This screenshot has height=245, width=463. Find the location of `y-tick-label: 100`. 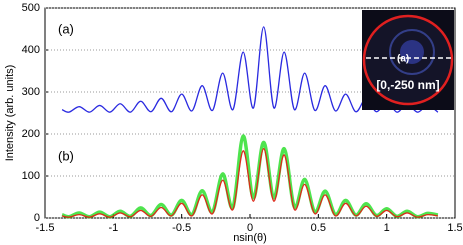

y-tick-label: 100 is located at coordinates (31, 176).